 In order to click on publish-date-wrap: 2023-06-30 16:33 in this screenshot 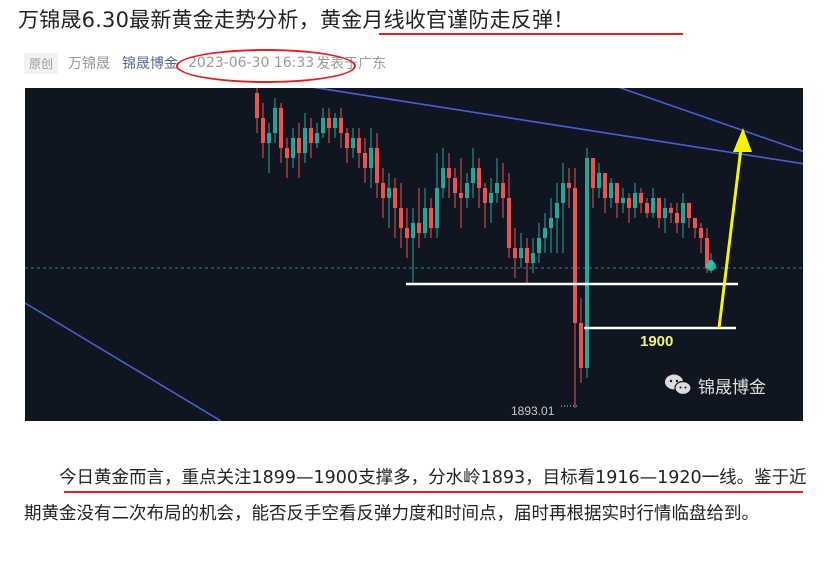, I will do `click(266, 66)`.